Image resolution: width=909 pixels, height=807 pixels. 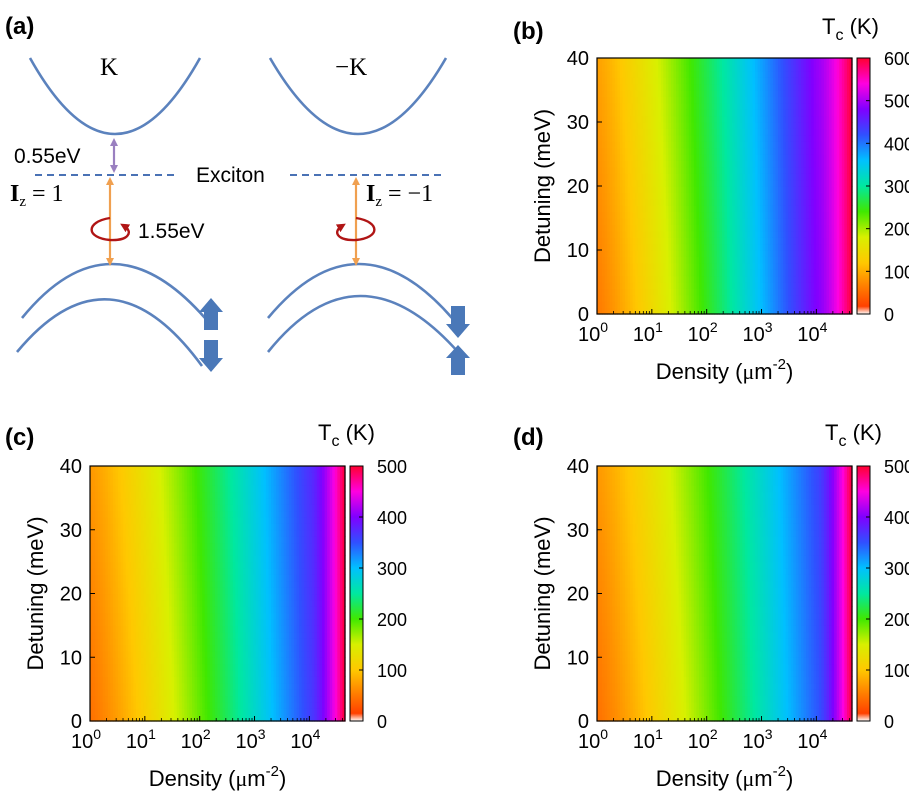 What do you see at coordinates (19, 26) in the screenshot?
I see `panel-a-label: (a)` at bounding box center [19, 26].